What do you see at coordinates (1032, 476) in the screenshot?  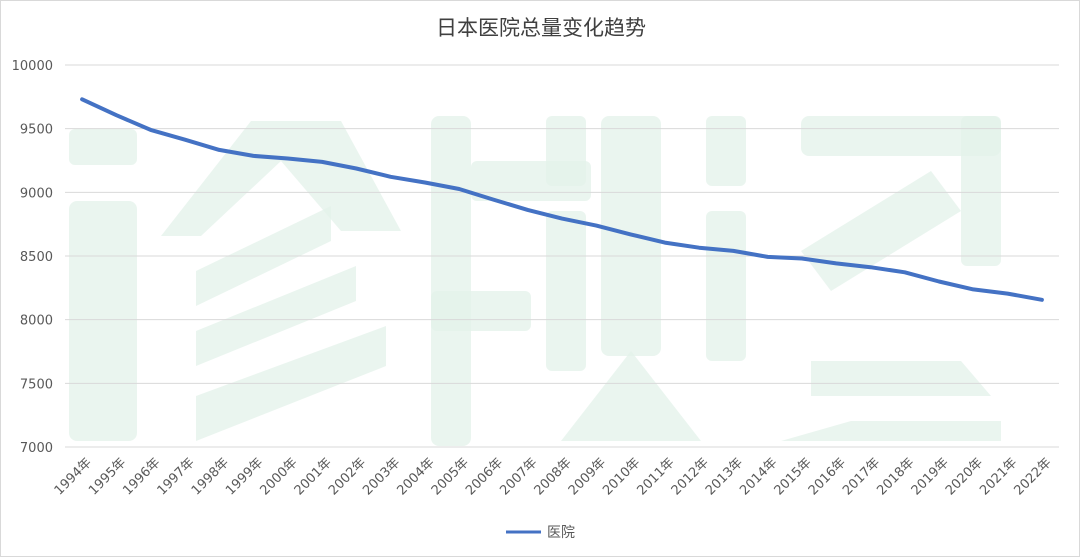 I see `x-tick-label: 2022年` at bounding box center [1032, 476].